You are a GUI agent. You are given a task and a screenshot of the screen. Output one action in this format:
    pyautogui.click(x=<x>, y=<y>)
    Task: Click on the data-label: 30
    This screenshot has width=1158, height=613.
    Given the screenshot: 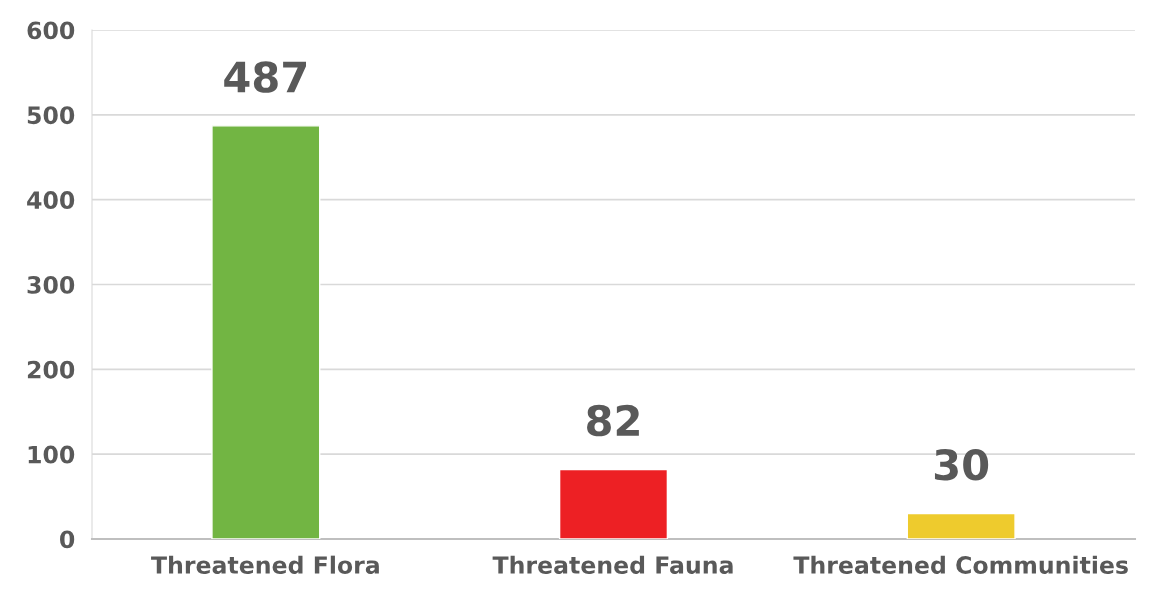 What is the action you would take?
    pyautogui.click(x=961, y=464)
    